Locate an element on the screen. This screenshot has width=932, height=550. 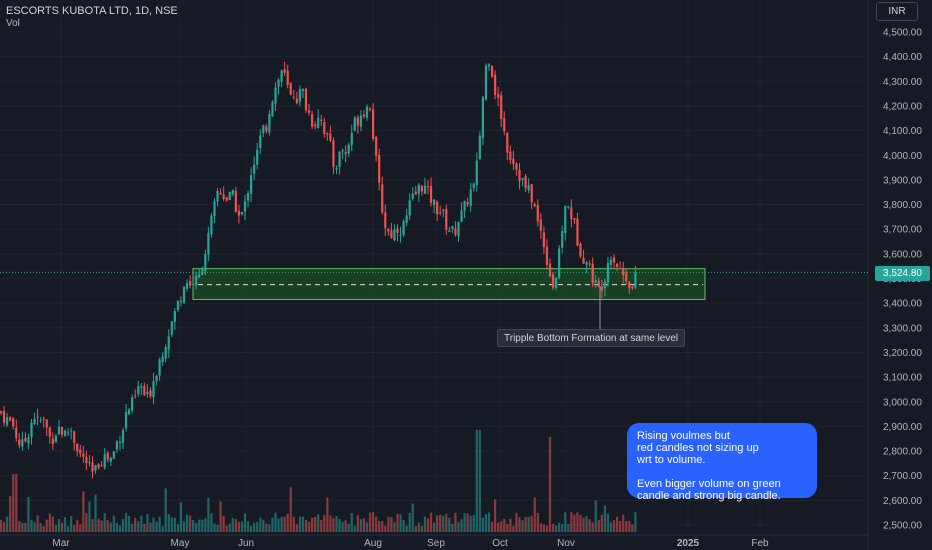
currency-button: INR is located at coordinates (897, 11).